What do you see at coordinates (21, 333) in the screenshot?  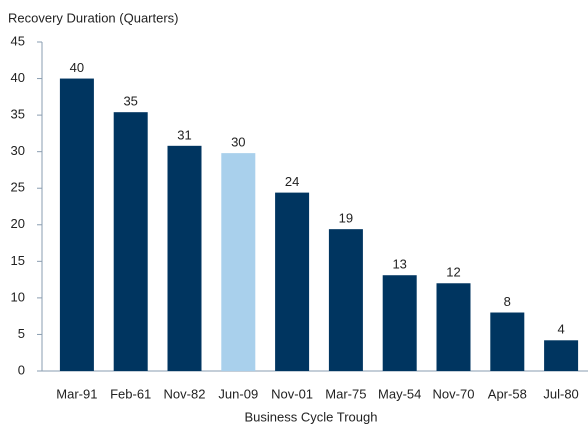 I see `y-tick-label: 5` at bounding box center [21, 333].